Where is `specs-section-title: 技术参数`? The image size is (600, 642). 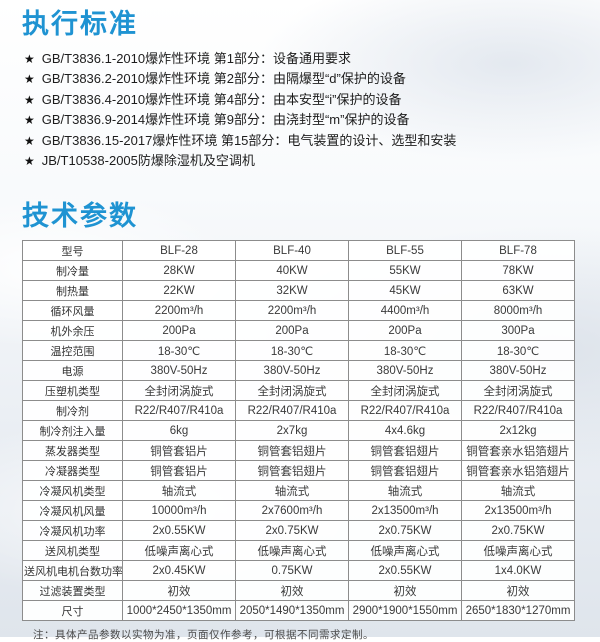
specs-section-title: 技术参数 is located at coordinates (80, 216).